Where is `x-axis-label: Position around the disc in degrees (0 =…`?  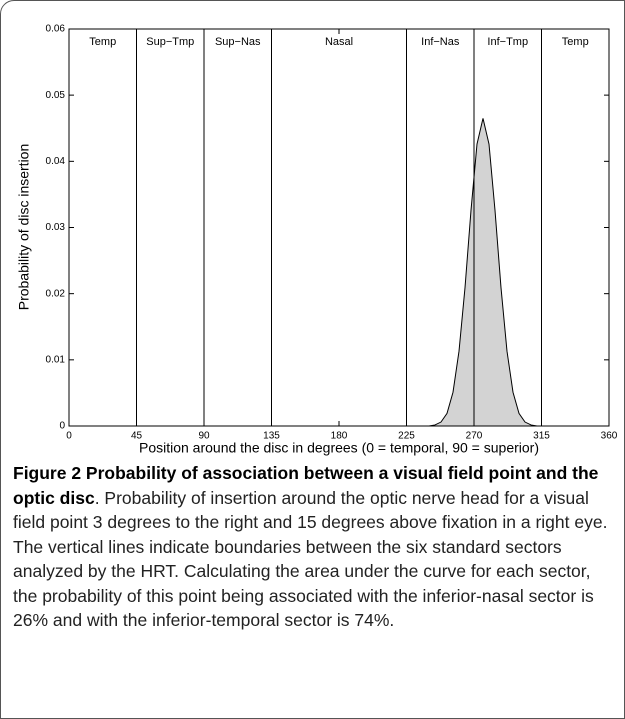 x-axis-label: Position around the disc in degrees (0 =… is located at coordinates (339, 448).